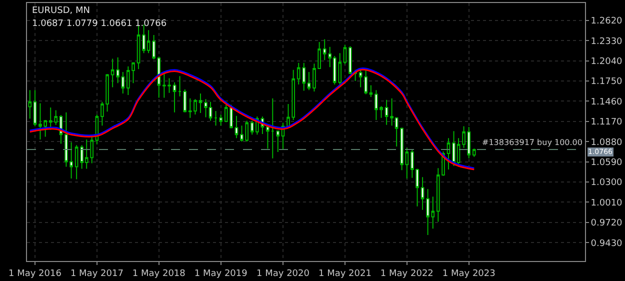  I want to click on y-tick-label: 0.9430, so click(606, 243).